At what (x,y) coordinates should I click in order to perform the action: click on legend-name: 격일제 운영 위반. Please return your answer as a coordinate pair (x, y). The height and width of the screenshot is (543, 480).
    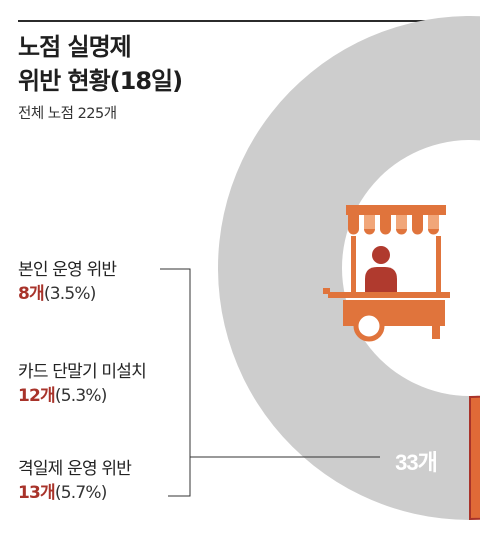
    Looking at the image, I should click on (75, 469).